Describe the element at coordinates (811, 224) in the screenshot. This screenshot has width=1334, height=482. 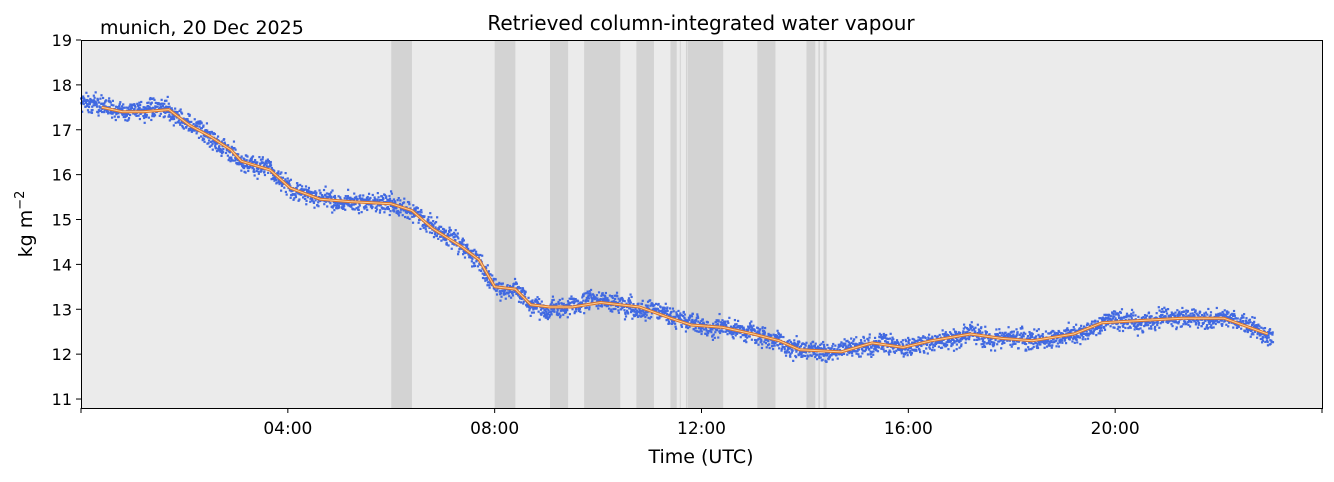
I see `shaded-period` at that location.